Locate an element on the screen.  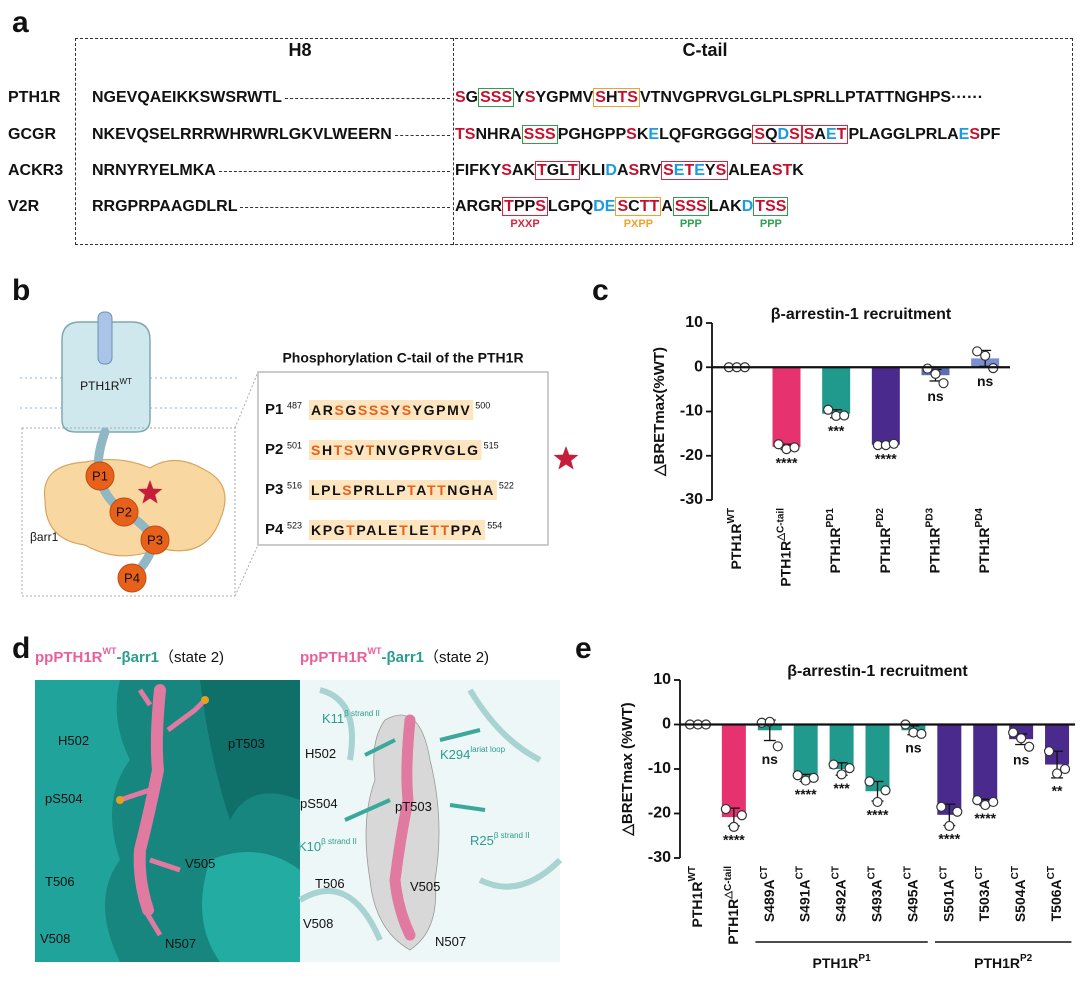
start-residue: 487 is located at coordinates (294, 405).